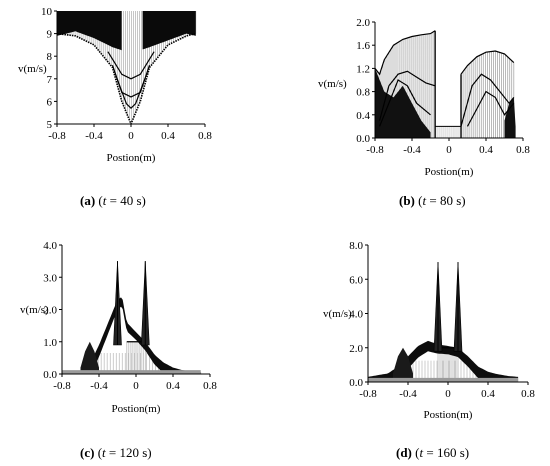  What do you see at coordinates (445, 200) in the screenshot?
I see `caption-time: = 80 s)` at bounding box center [445, 200].